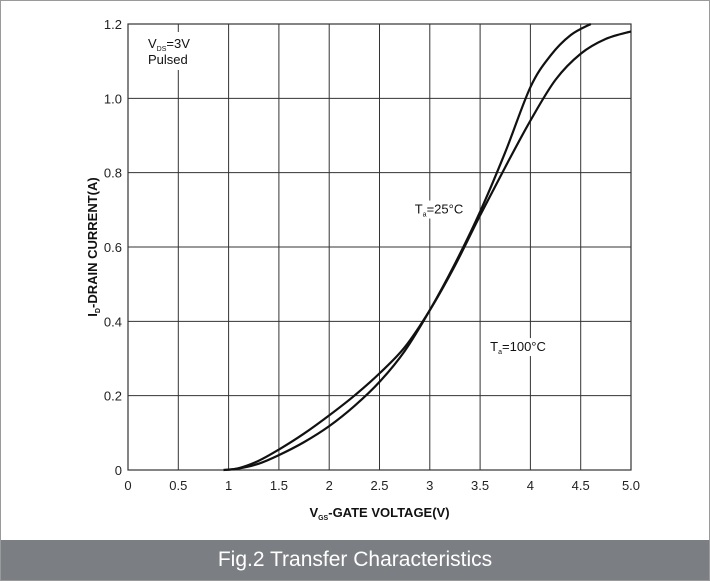 This screenshot has height=581, width=710. I want to click on x-tick-label: 2, so click(329, 485).